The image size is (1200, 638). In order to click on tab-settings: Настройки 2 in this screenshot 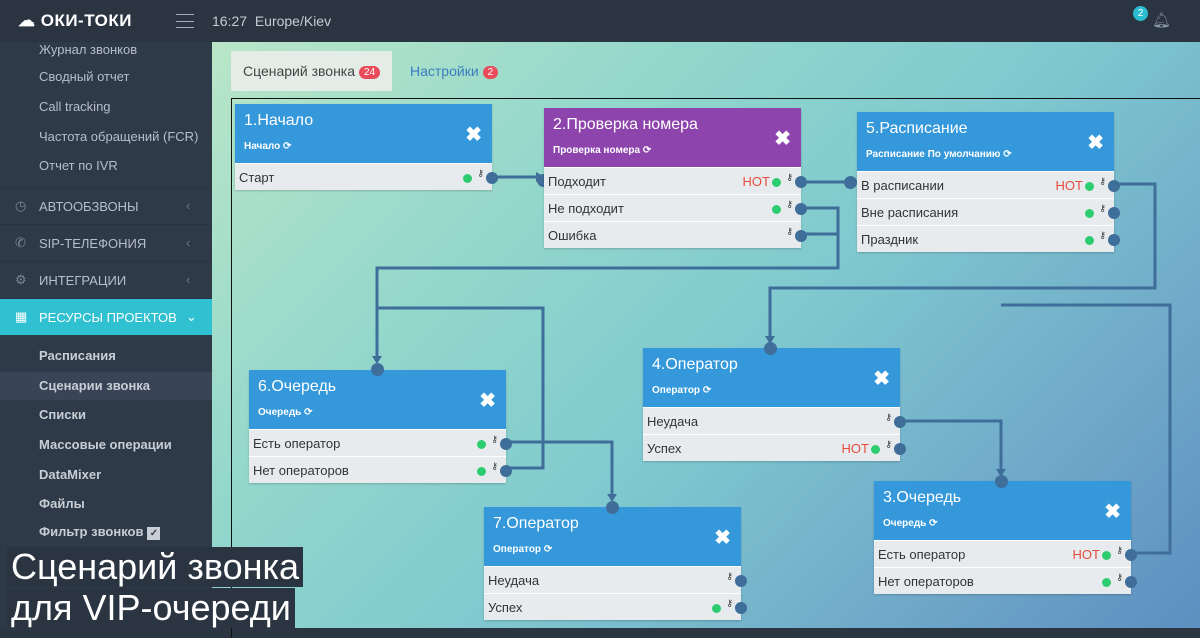, I will do `click(454, 71)`.